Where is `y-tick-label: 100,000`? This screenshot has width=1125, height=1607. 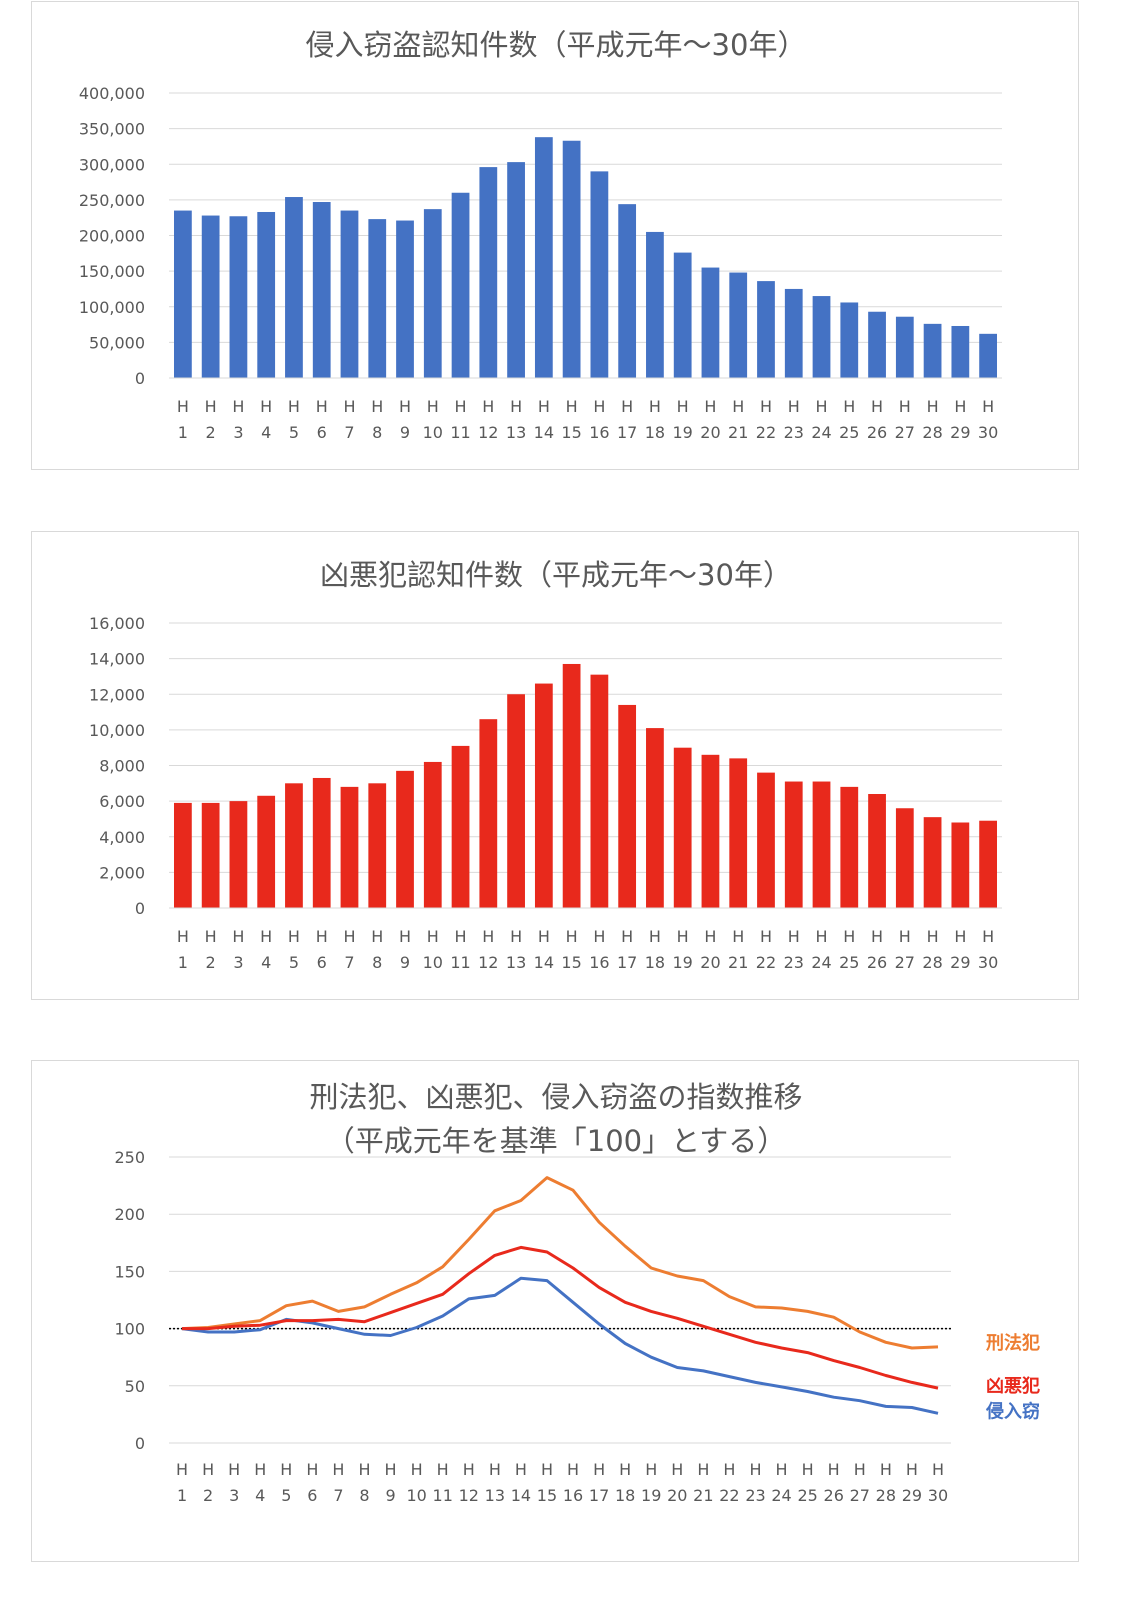
y-tick-label: 100,000 is located at coordinates (112, 307).